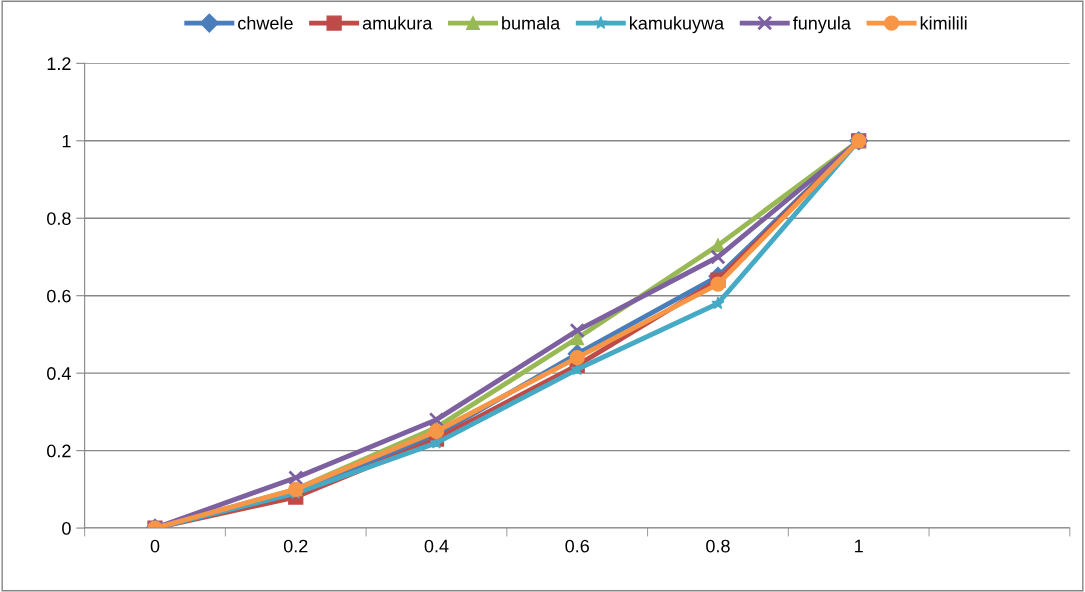  I want to click on legend-label: amukura, so click(397, 23).